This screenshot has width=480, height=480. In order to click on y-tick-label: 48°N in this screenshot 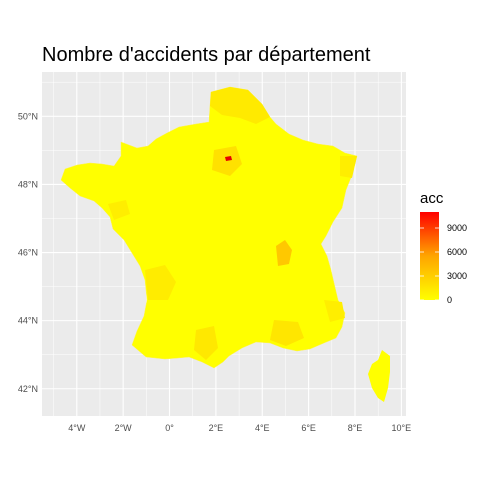, I will do `click(28, 184)`.